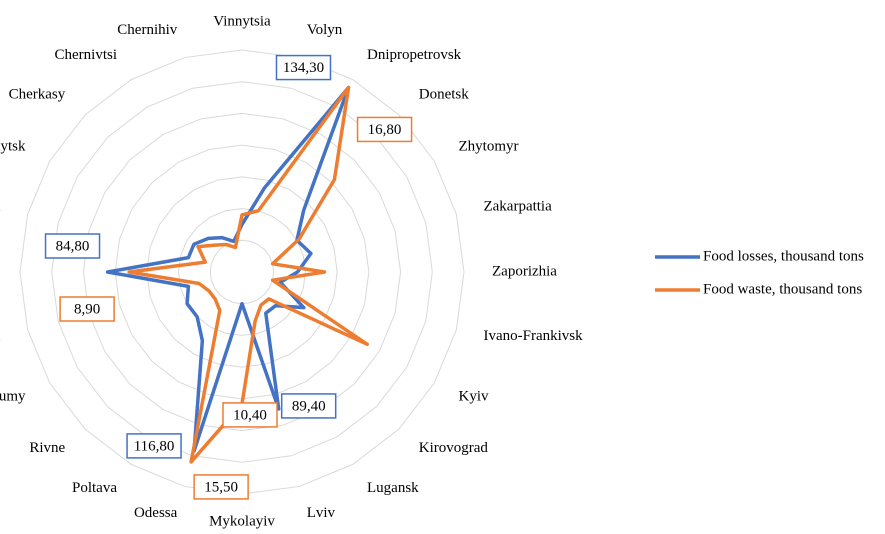 The image size is (885, 534). I want to click on category-label: Kherson, so click(0, 207).